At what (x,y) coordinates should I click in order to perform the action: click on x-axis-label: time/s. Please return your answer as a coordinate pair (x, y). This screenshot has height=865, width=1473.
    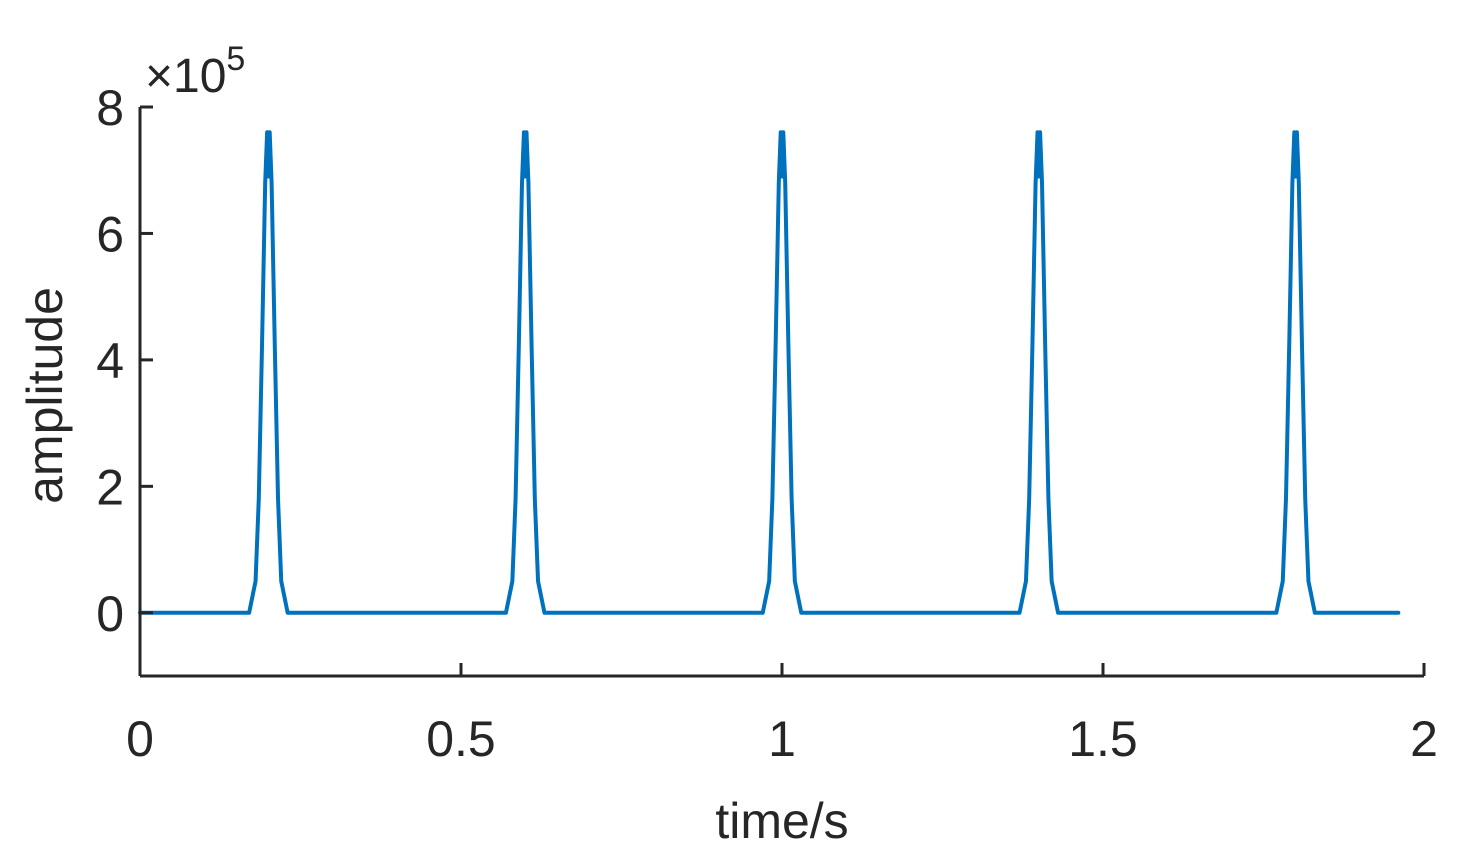
    Looking at the image, I should click on (781, 821).